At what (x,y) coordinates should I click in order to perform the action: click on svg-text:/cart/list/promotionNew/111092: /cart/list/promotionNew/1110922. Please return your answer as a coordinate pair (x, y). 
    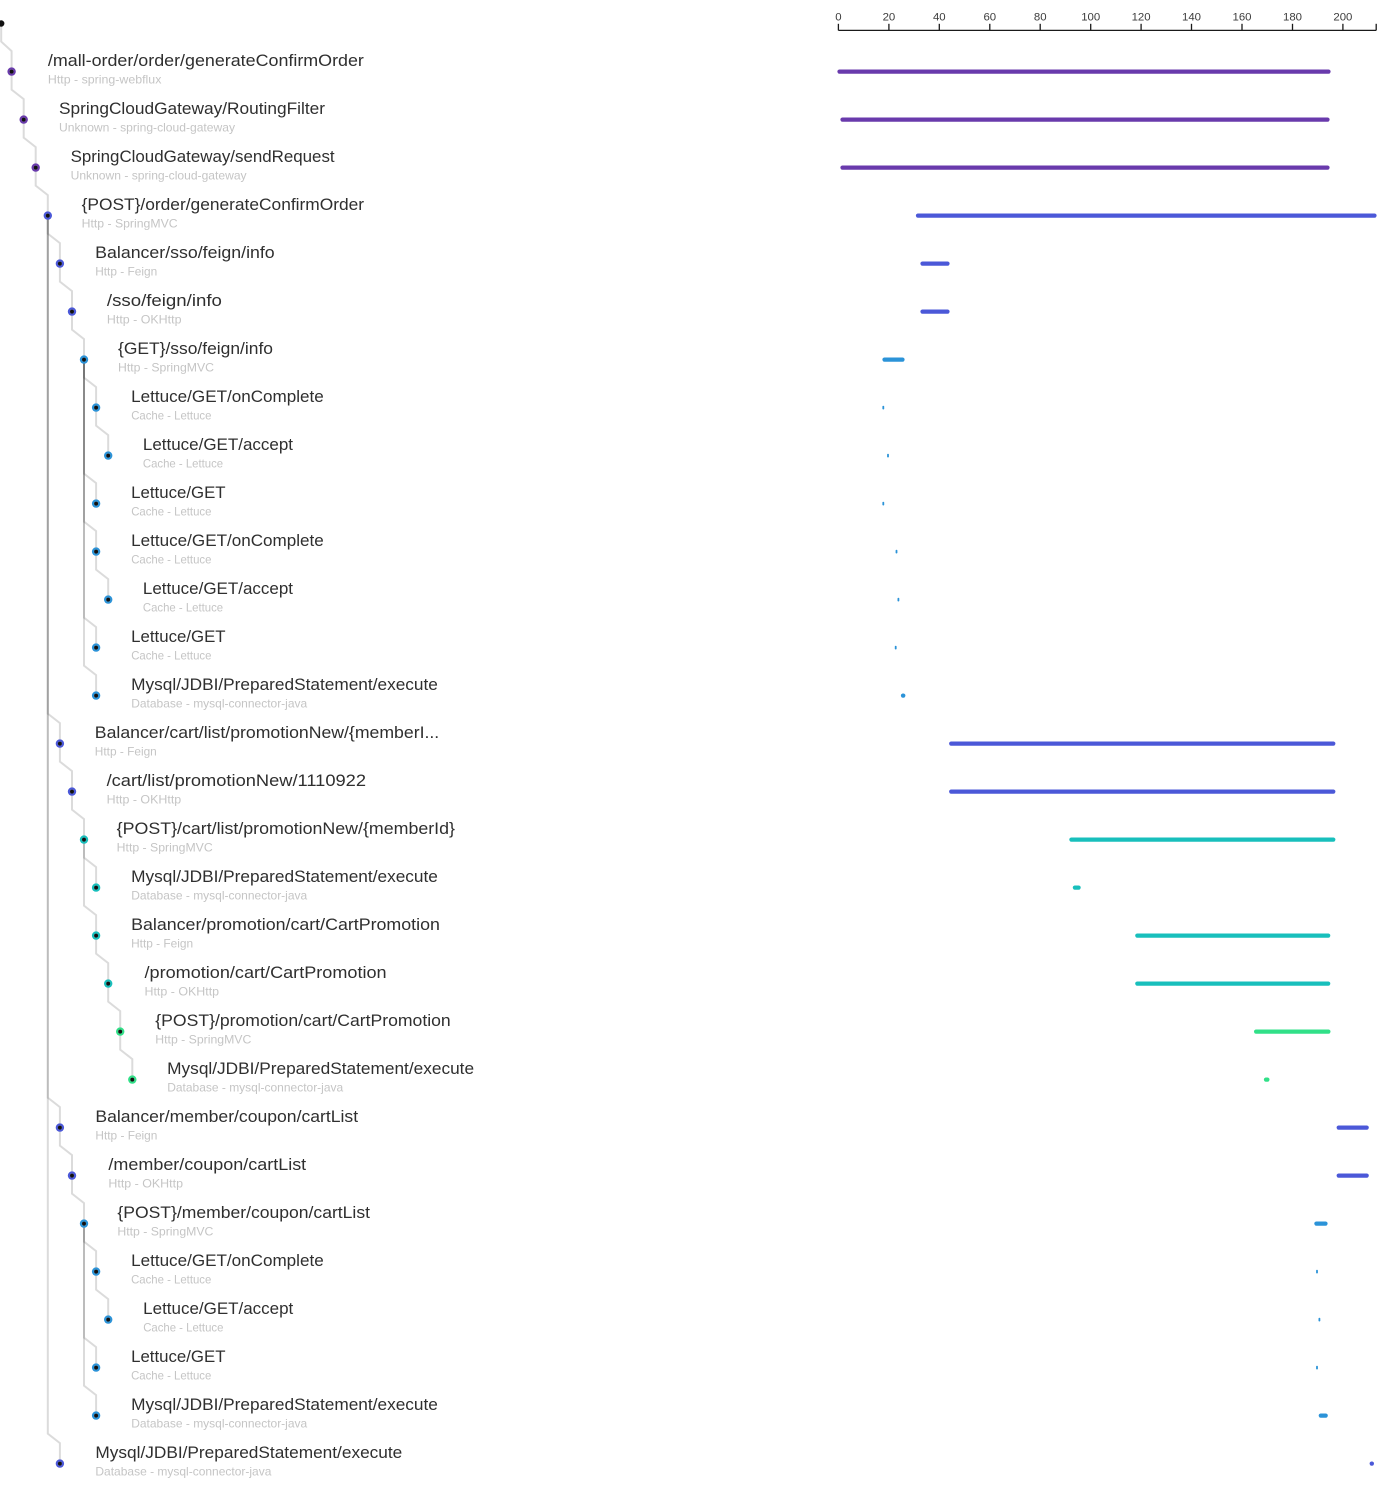
    Looking at the image, I should click on (236, 781).